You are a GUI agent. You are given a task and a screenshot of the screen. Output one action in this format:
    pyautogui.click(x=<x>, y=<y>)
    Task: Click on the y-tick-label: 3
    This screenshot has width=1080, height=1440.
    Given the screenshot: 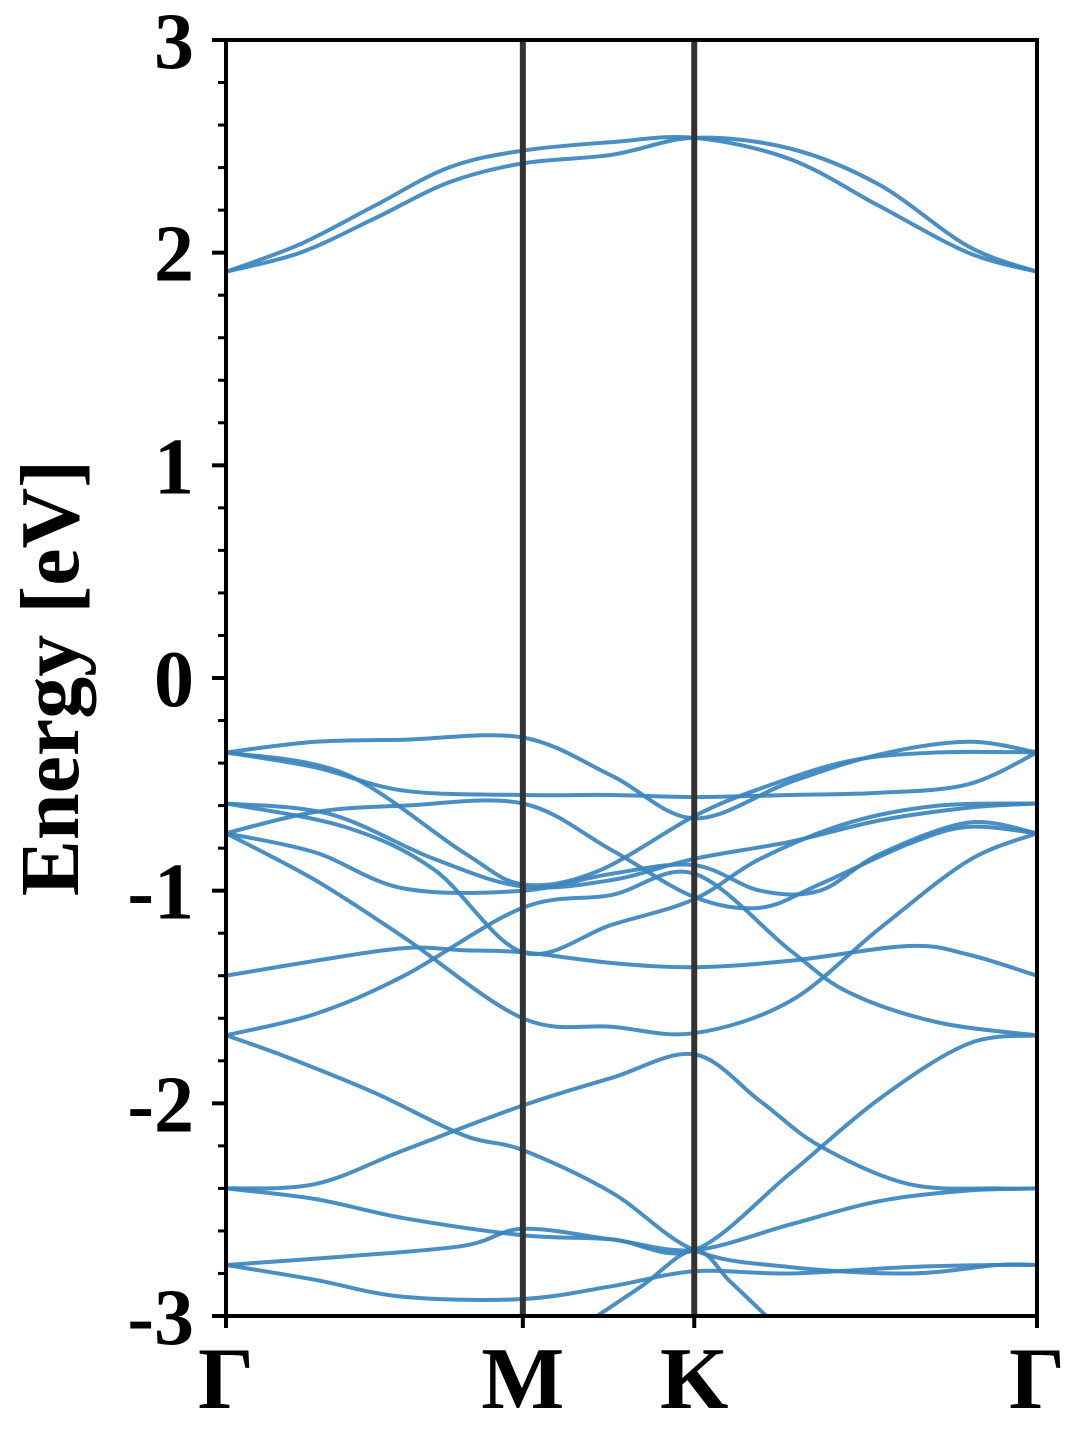 What is the action you would take?
    pyautogui.click(x=174, y=43)
    